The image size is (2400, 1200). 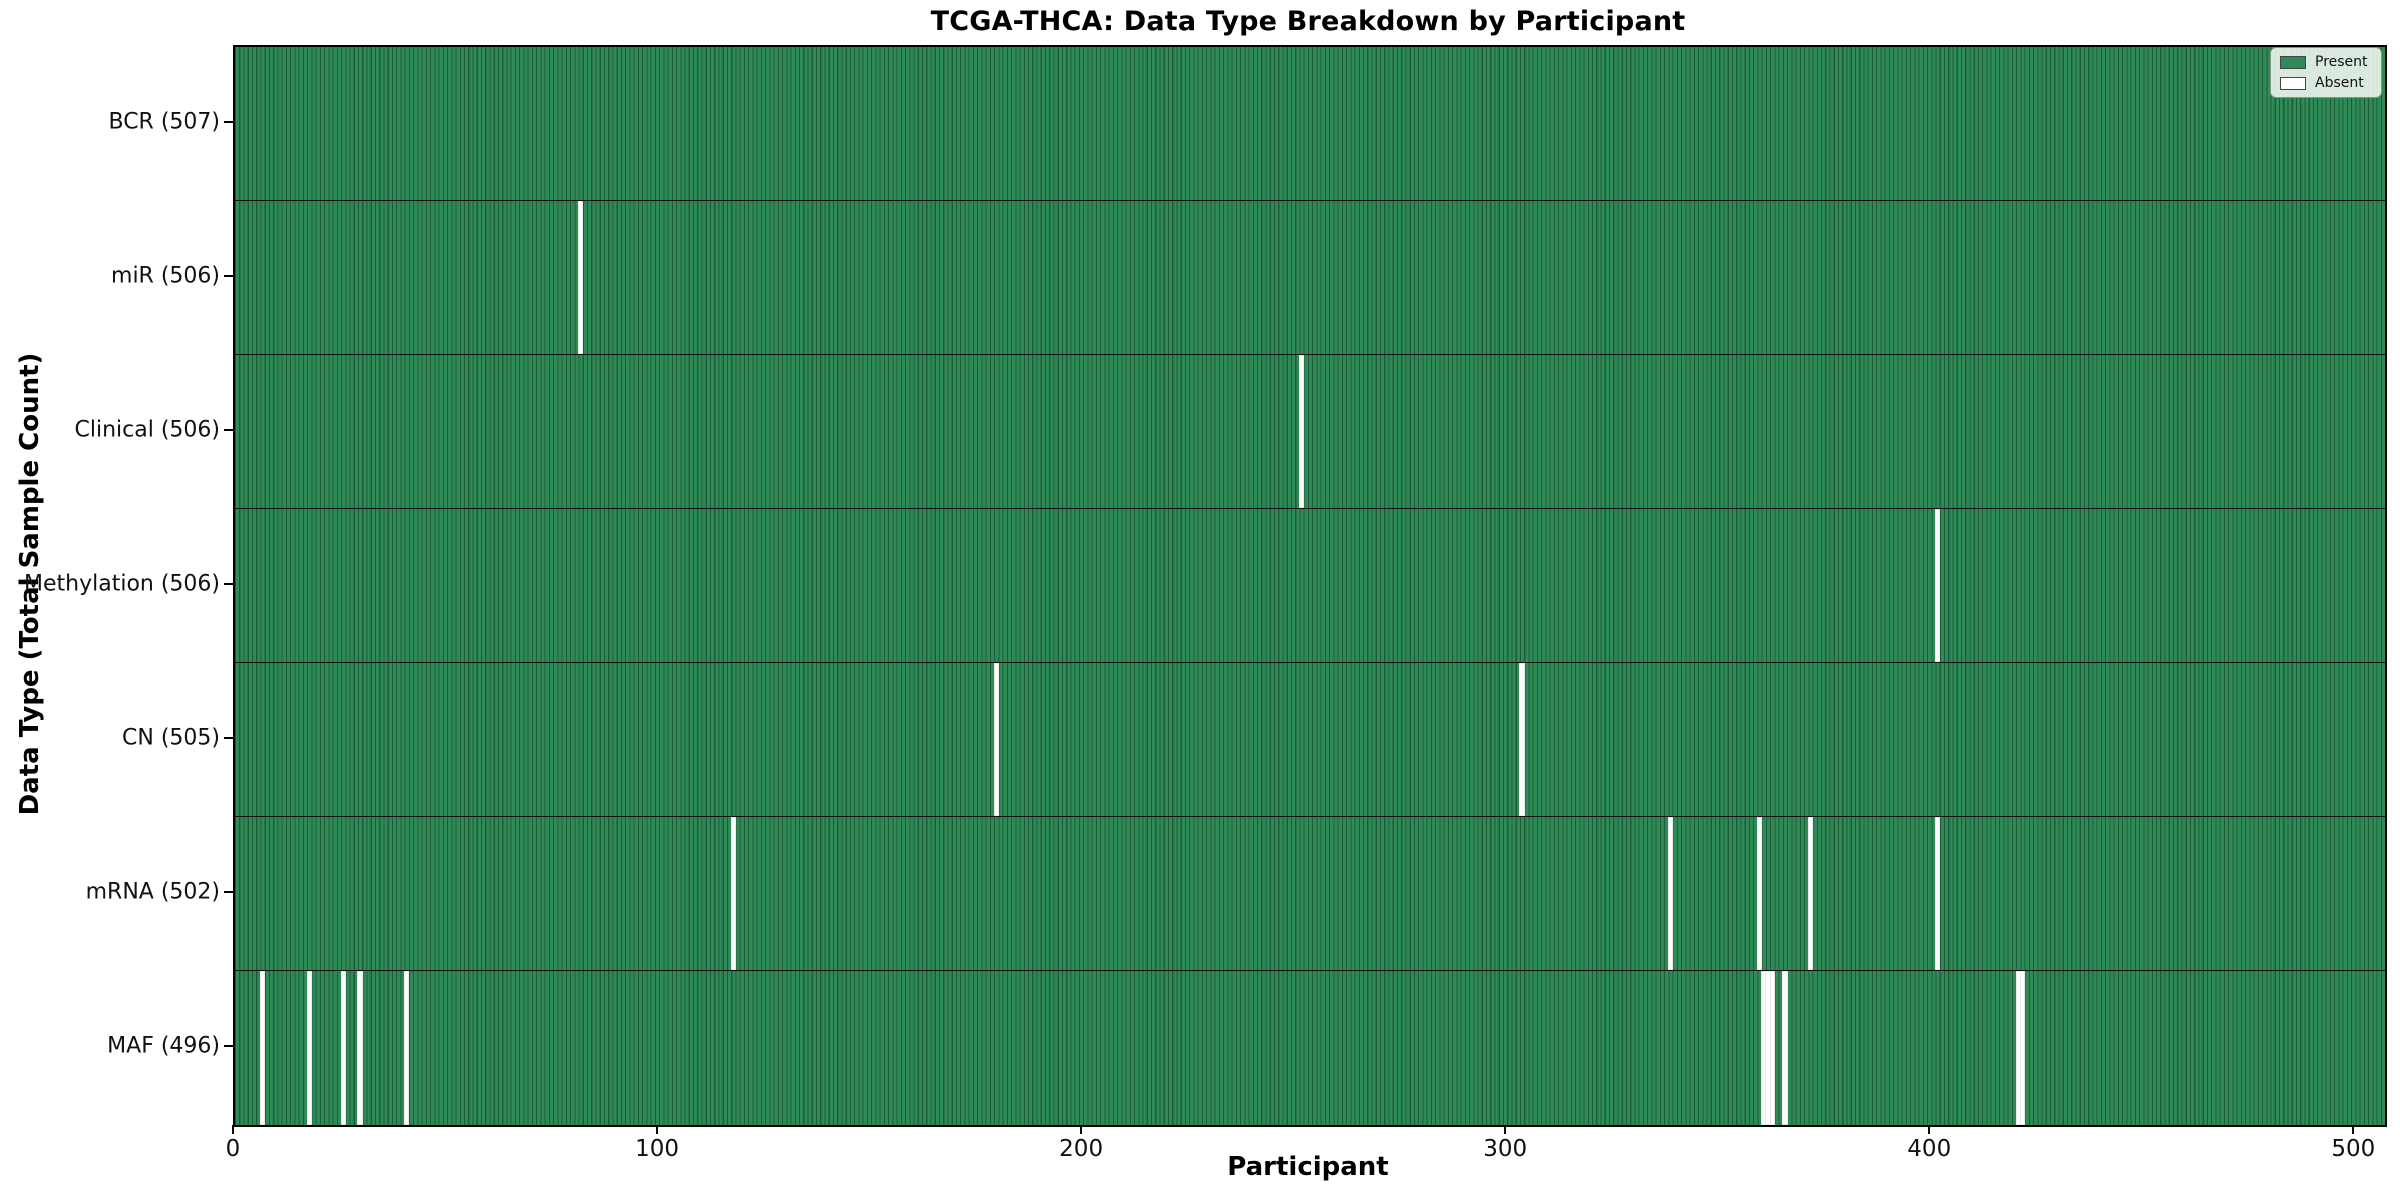 I want to click on legend-item-present: Present, so click(x=2326, y=62).